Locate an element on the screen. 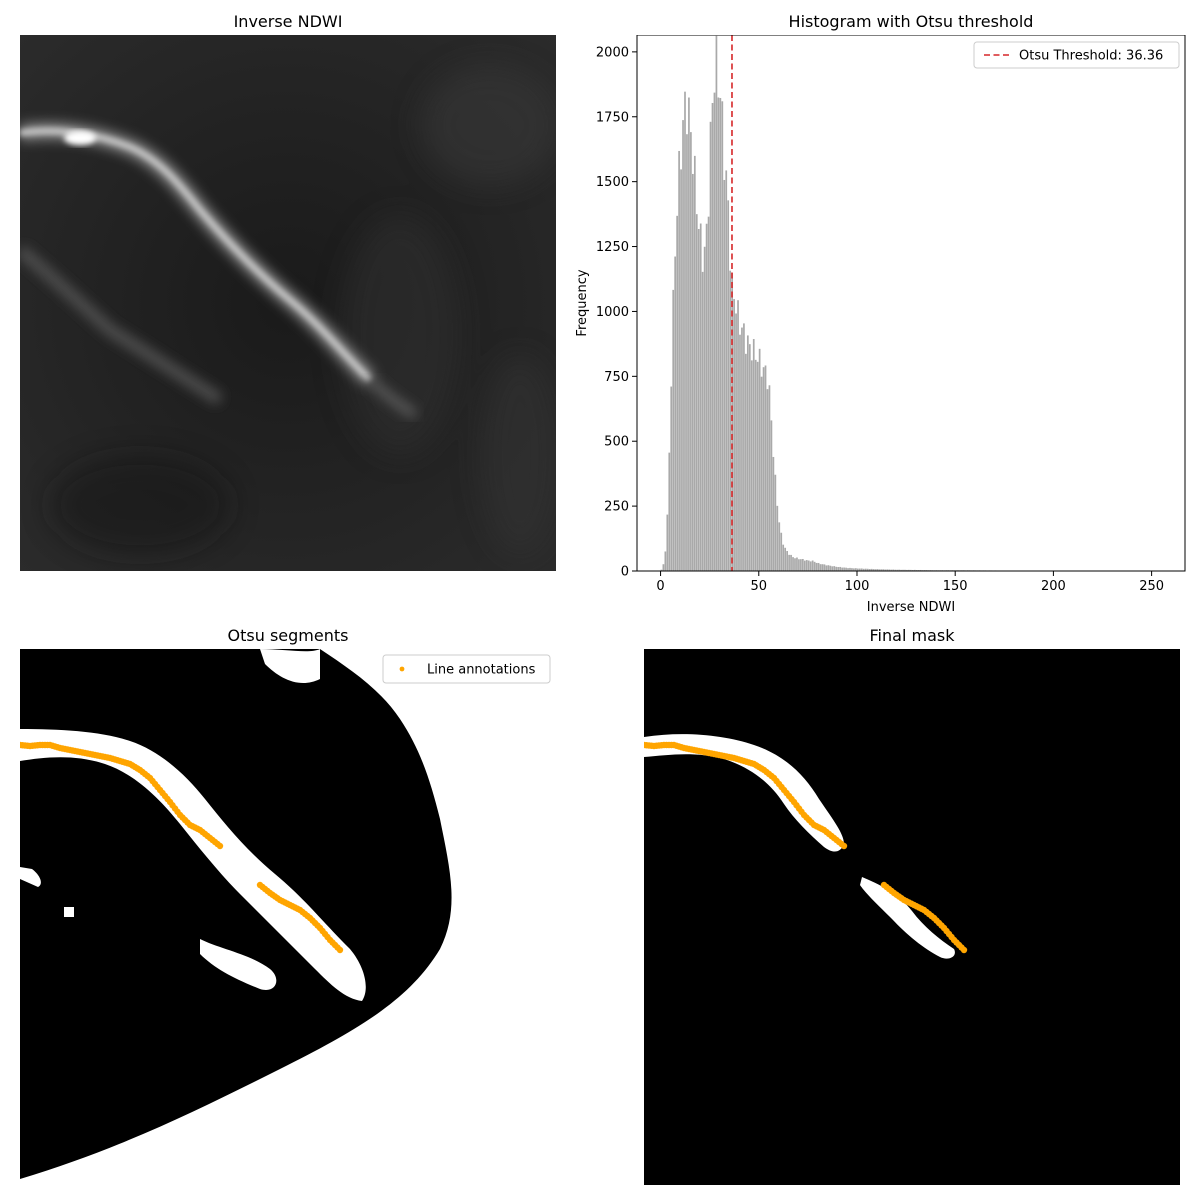 The height and width of the screenshot is (1200, 1200). y-axis-label: Frequency is located at coordinates (582, 302).